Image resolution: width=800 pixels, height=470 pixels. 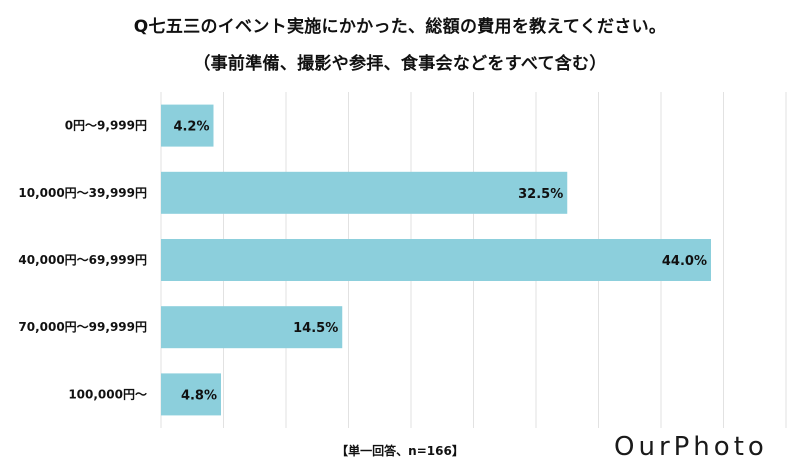 I want to click on chart-title: Q七五三のイベント実施にかかった、総額の費用を教えてください。, so click(x=400, y=27).